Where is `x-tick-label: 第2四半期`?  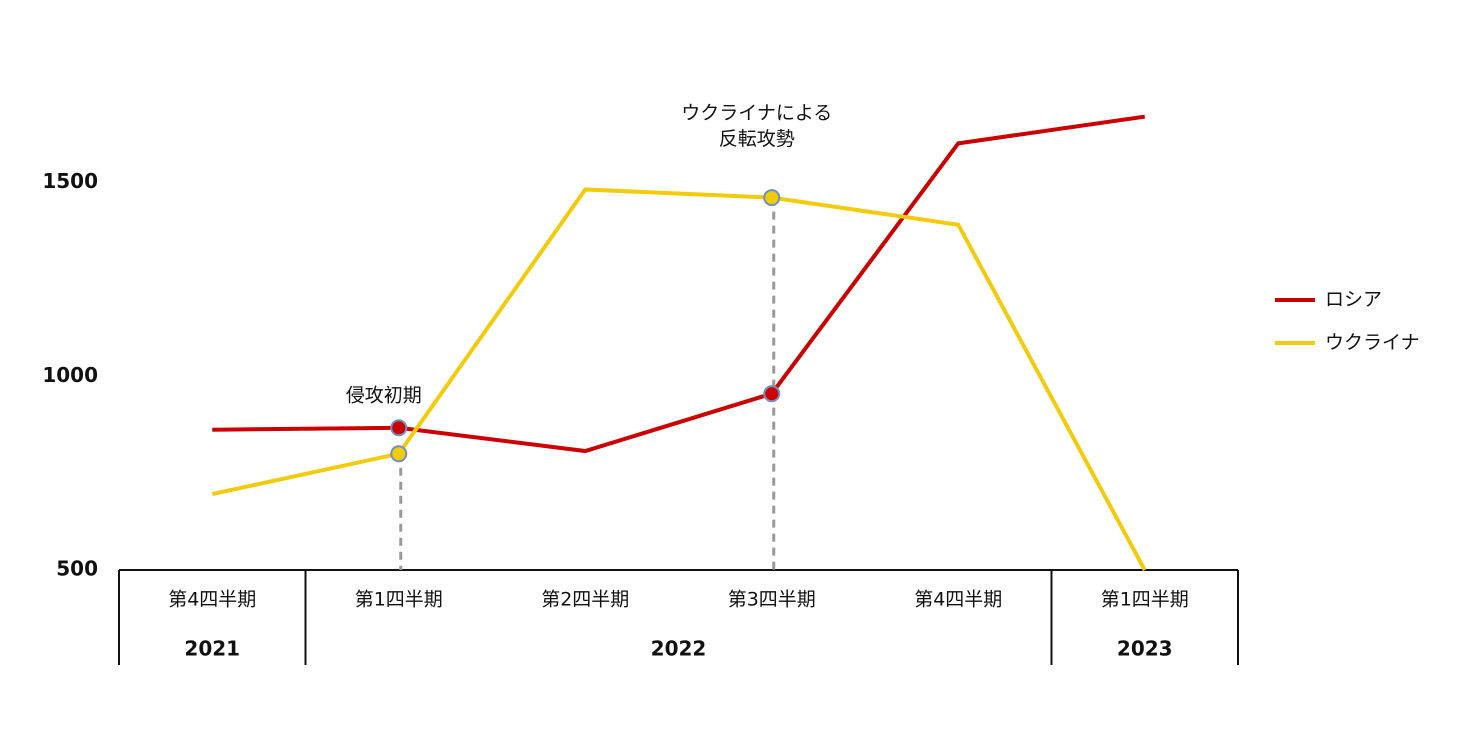
x-tick-label: 第2四半期 is located at coordinates (585, 600).